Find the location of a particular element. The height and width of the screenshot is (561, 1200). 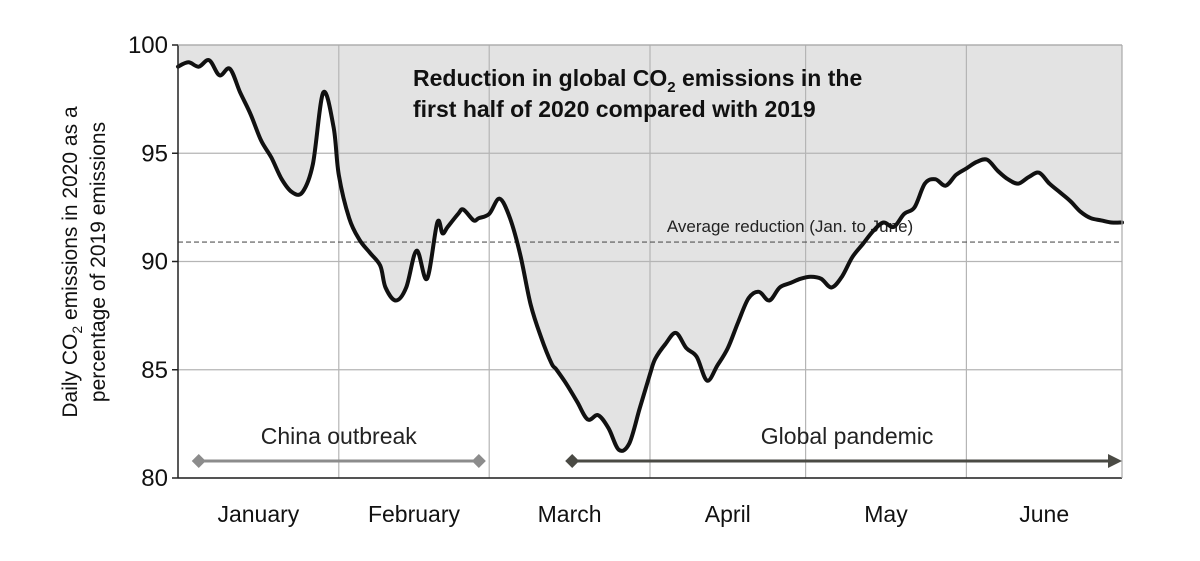

period-2-start-marker is located at coordinates (572, 461).